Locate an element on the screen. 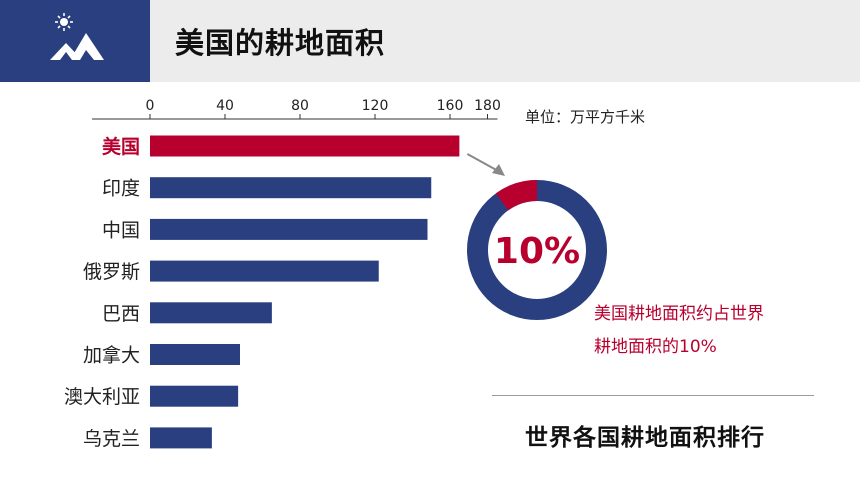 The image size is (860, 484). category-label: 澳大利亚 is located at coordinates (102, 397).